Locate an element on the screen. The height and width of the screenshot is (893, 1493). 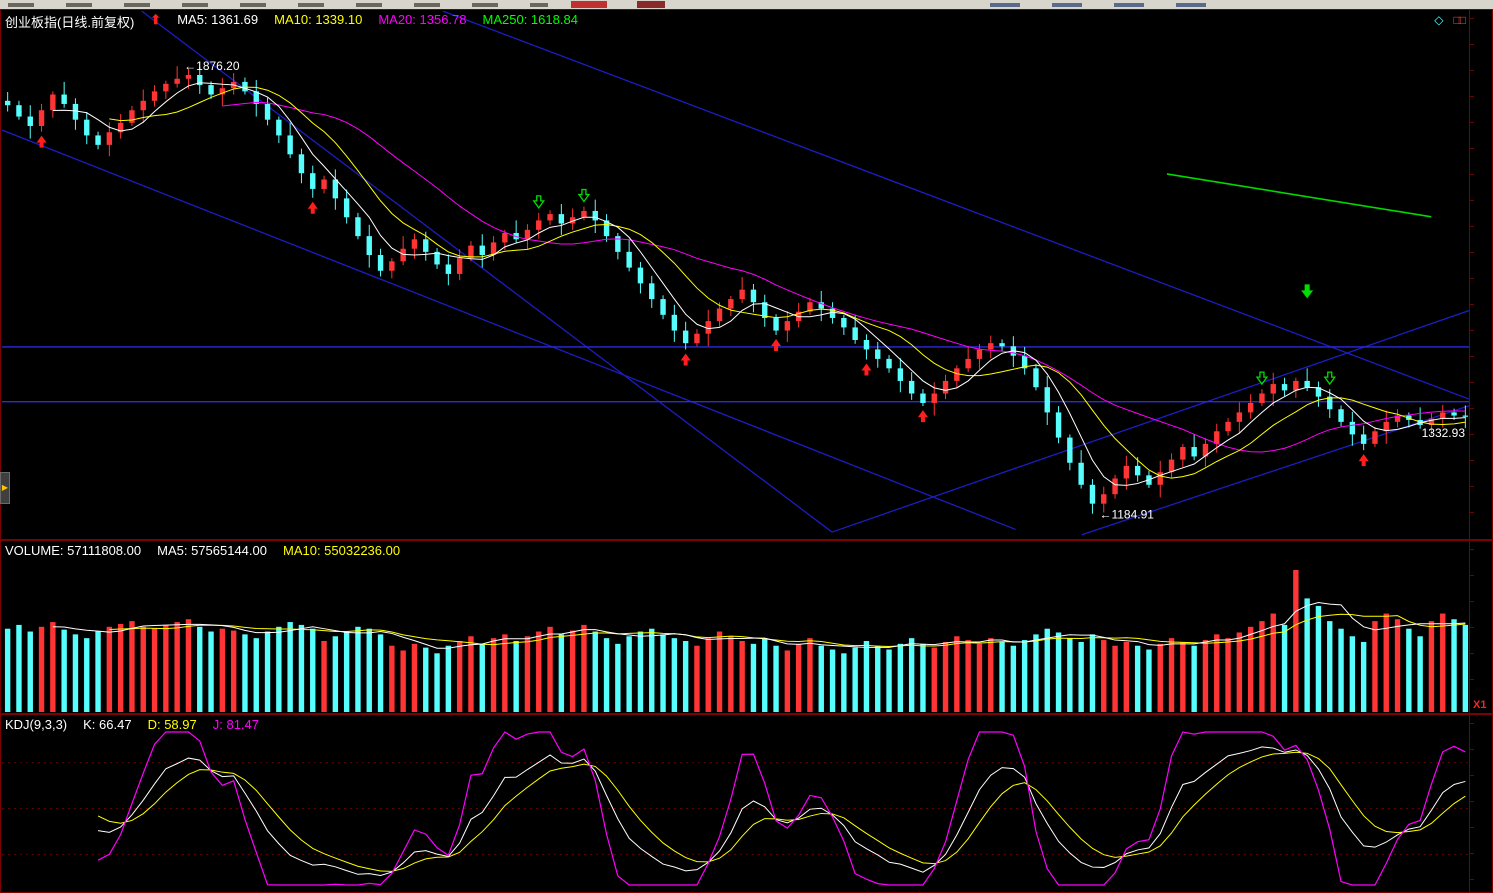
svg-text: ←1876.20 is located at coordinates (212, 66).